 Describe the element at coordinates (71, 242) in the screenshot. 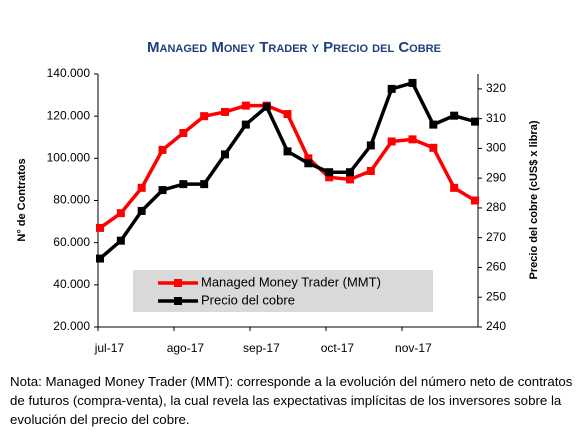

I see `y-tick-label: 60.000` at that location.